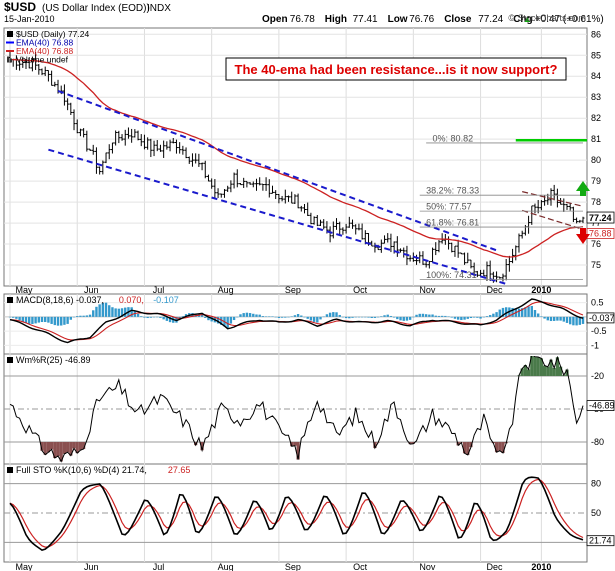 This screenshot has height=571, width=615. Describe the element at coordinates (275, 19) in the screenshot. I see `ohlc-label: Open` at that location.